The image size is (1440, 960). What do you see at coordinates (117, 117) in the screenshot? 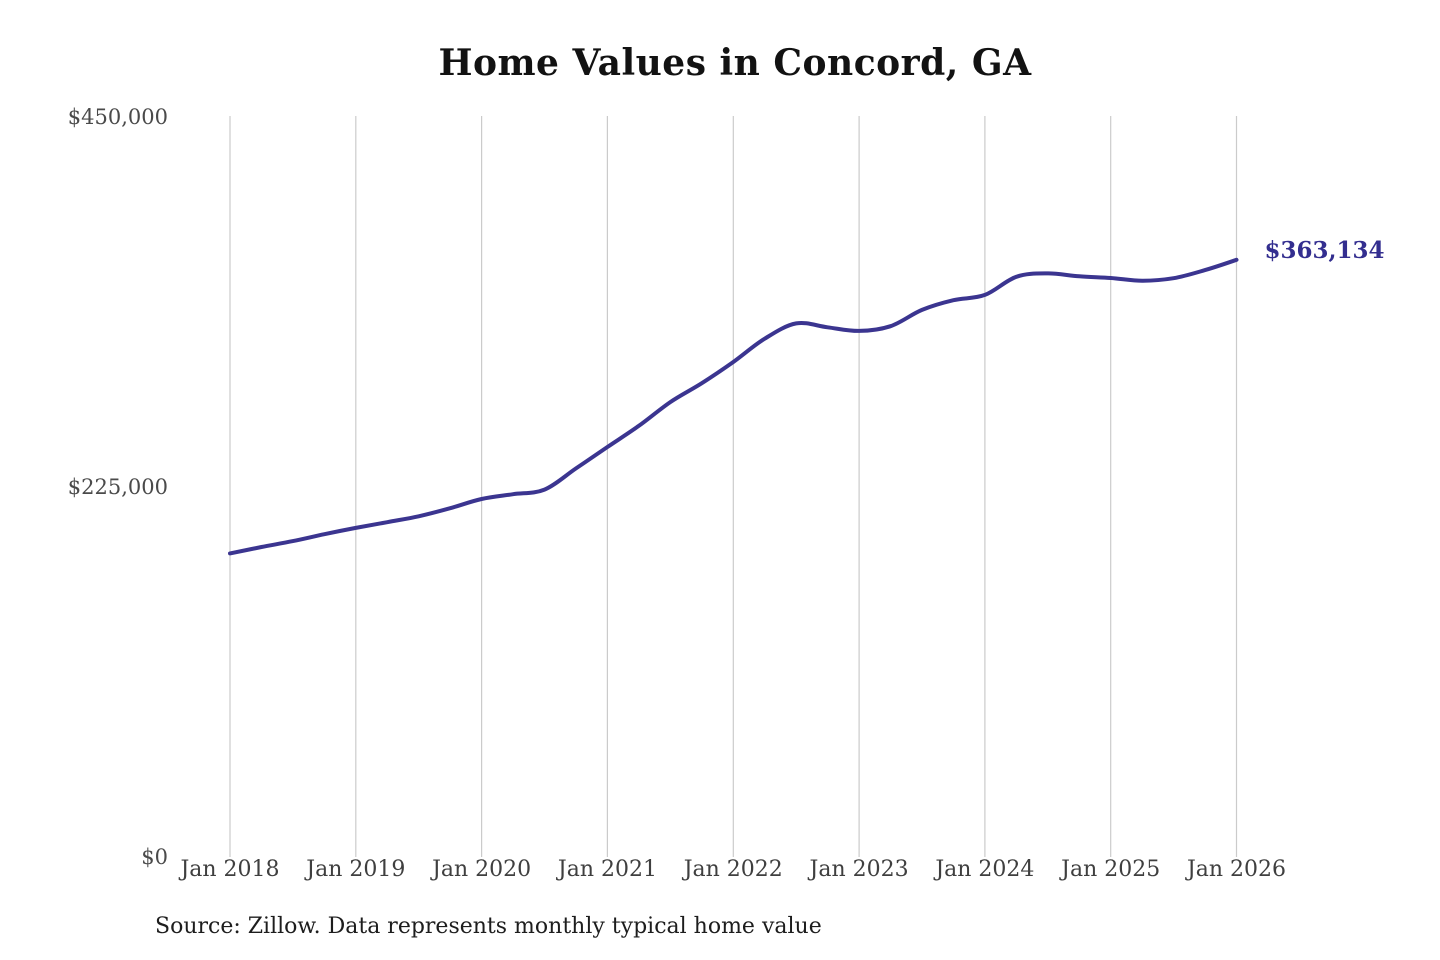
I see `y-axis-label-450000: $450,000` at bounding box center [117, 117].